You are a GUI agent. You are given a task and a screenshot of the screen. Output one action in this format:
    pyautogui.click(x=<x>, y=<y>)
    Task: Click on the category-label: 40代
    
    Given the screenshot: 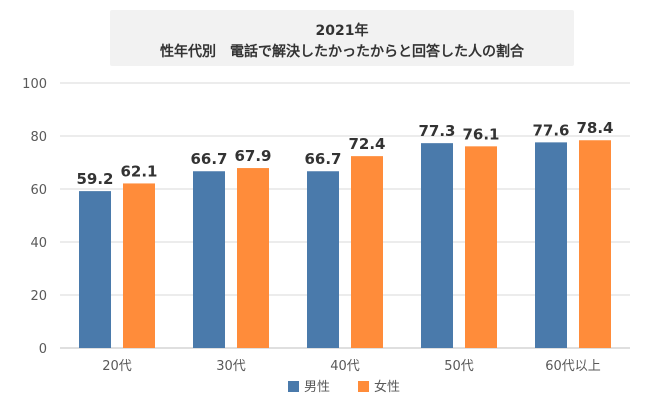 What is the action you would take?
    pyautogui.click(x=345, y=366)
    